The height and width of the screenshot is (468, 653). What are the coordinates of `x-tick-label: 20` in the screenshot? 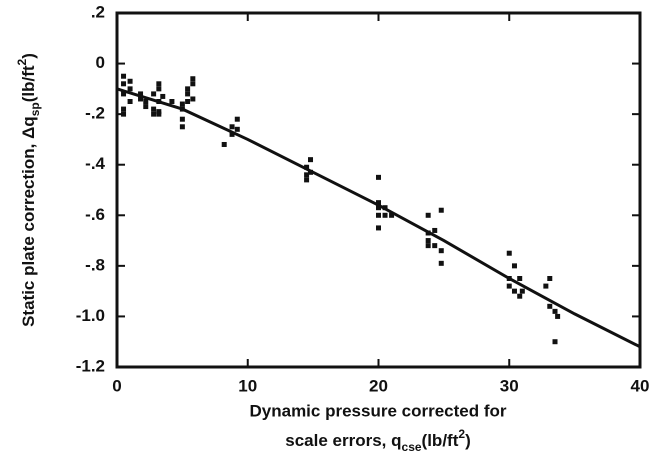 It's located at (378, 385).